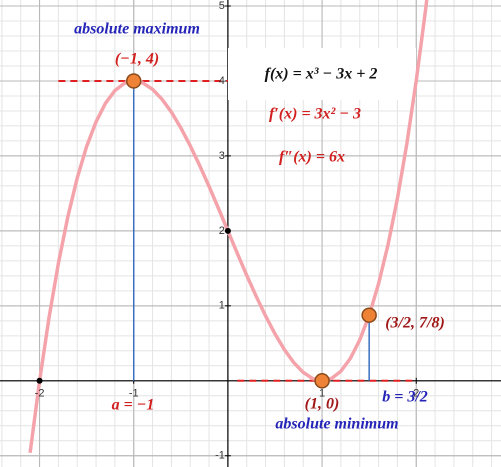 This screenshot has width=501, height=467. What do you see at coordinates (137, 59) in the screenshot?
I see `annotation: (−1, 4)` at bounding box center [137, 59].